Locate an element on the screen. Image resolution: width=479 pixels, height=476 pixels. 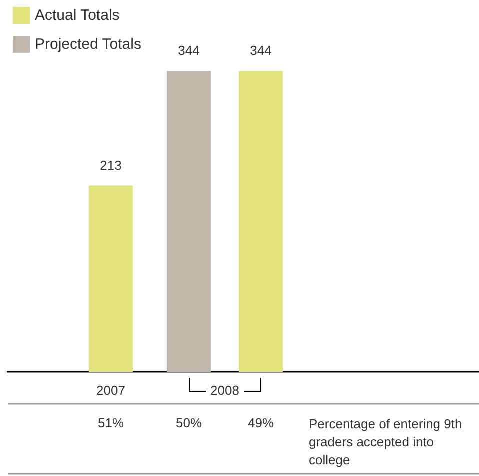
text: 50% is located at coordinates (189, 423).